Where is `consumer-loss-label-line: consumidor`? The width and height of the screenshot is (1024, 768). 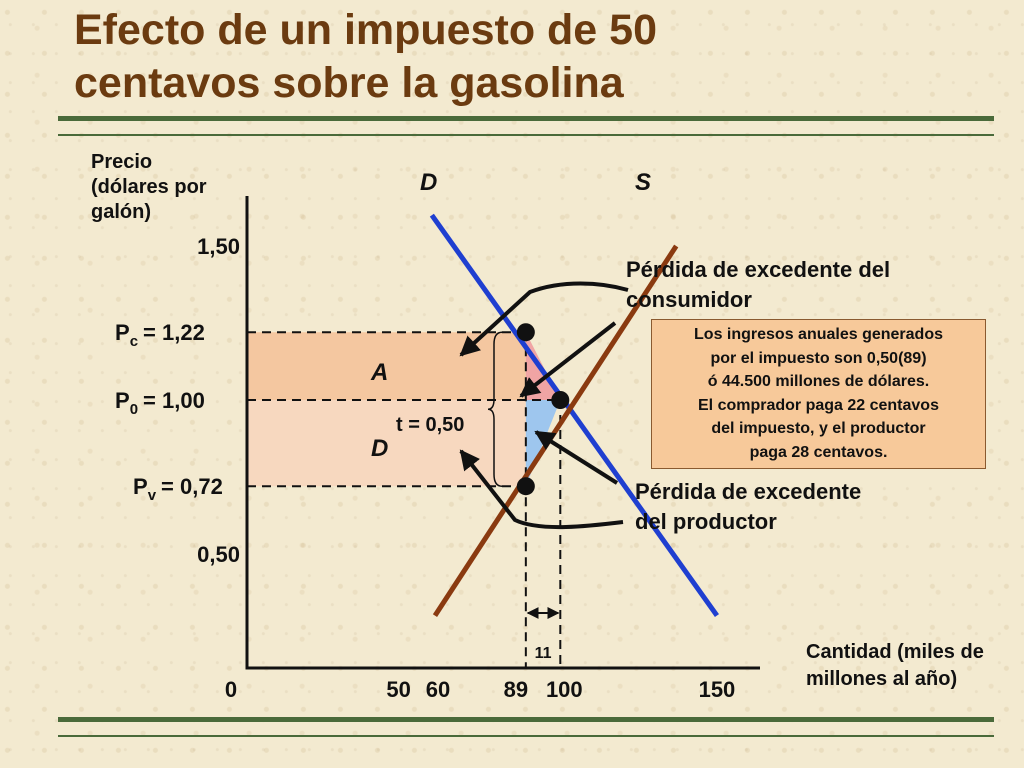 consumer-loss-label-line: consumidor is located at coordinates (689, 299).